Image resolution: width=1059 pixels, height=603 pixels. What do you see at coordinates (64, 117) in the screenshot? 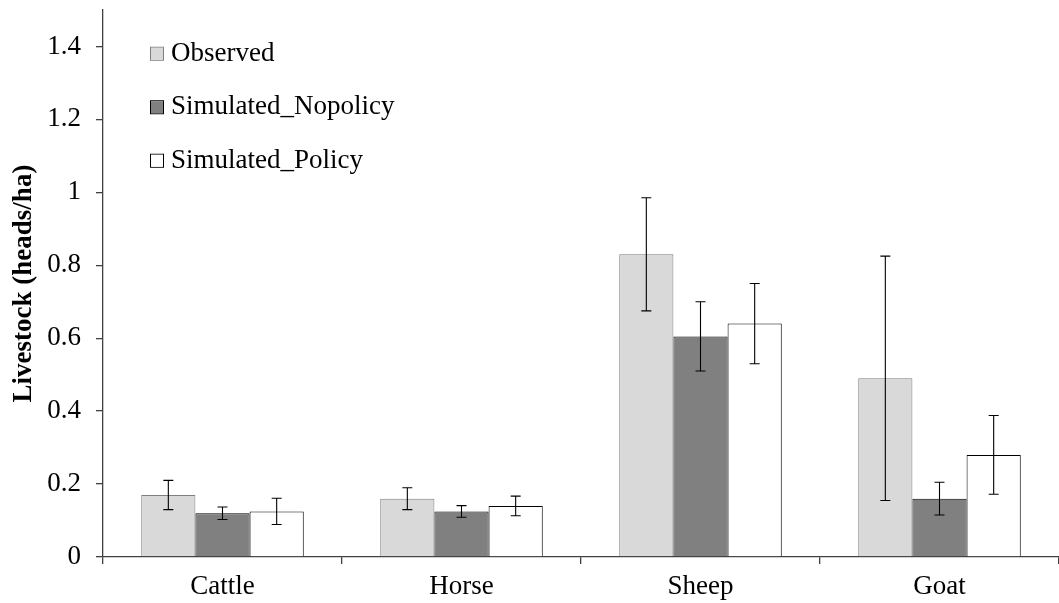
I see `y-tick-label: 1.2` at bounding box center [64, 117].